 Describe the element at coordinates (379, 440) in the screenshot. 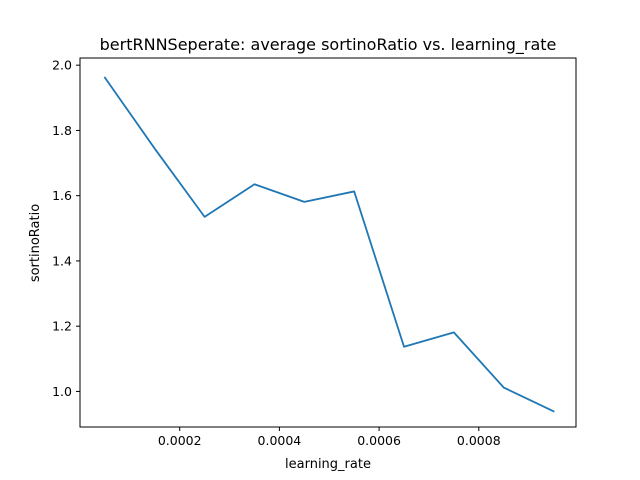

I see `x-tick-label: 0.0006` at that location.